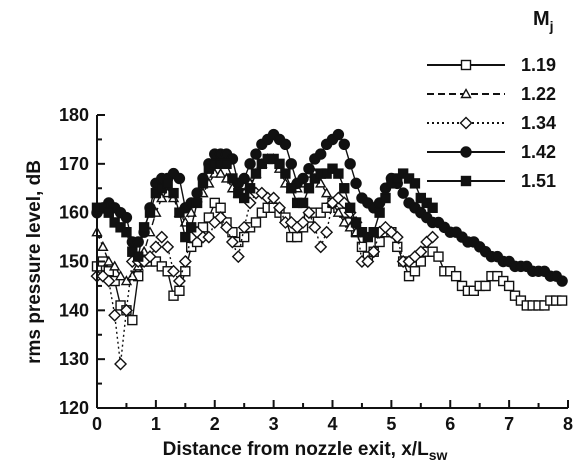 This screenshot has height=470, width=577. Describe the element at coordinates (338, 211) in the screenshot. I see `data-point-1.22-41` at that location.